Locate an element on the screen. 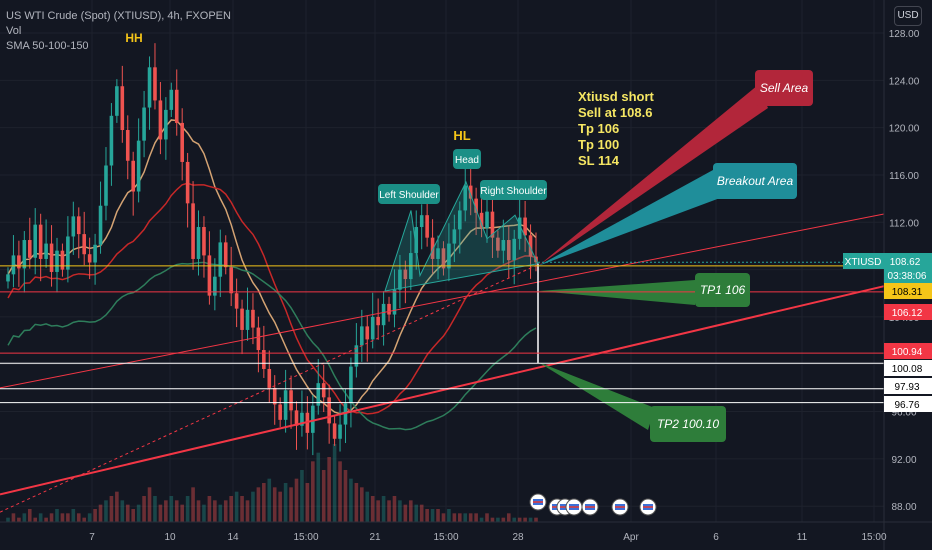  trade-note-line: Tp 106 is located at coordinates (598, 128).